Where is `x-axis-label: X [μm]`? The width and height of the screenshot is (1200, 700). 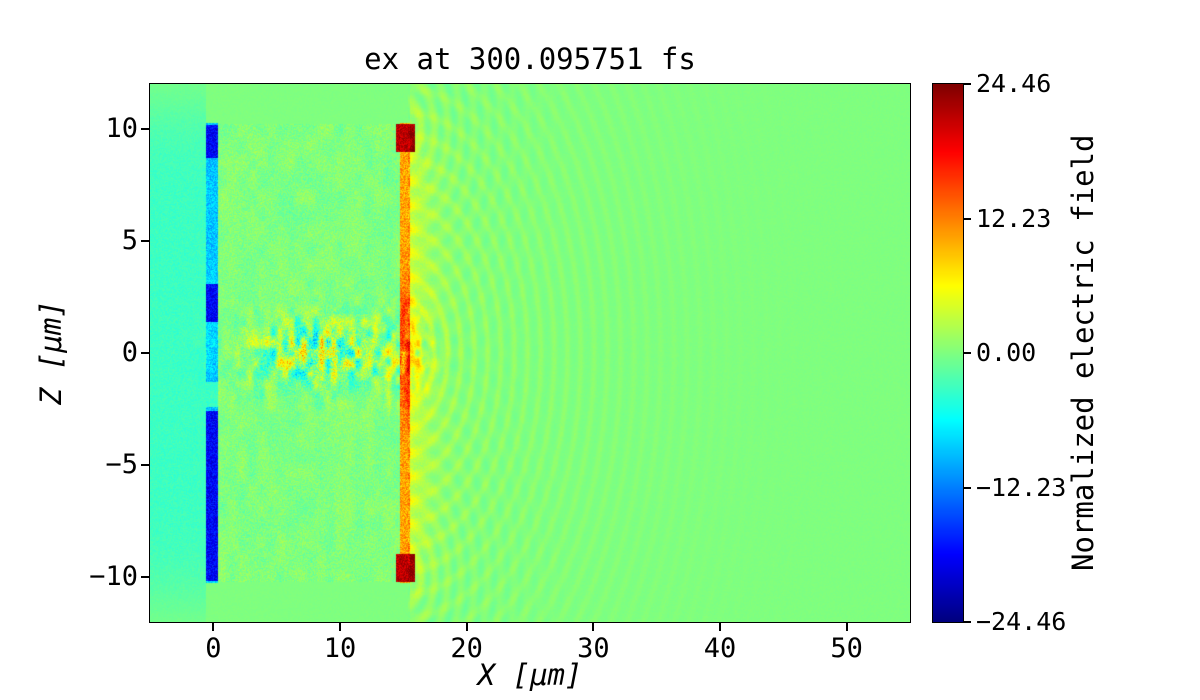 x-axis-label: X [μm] is located at coordinates (530, 675).